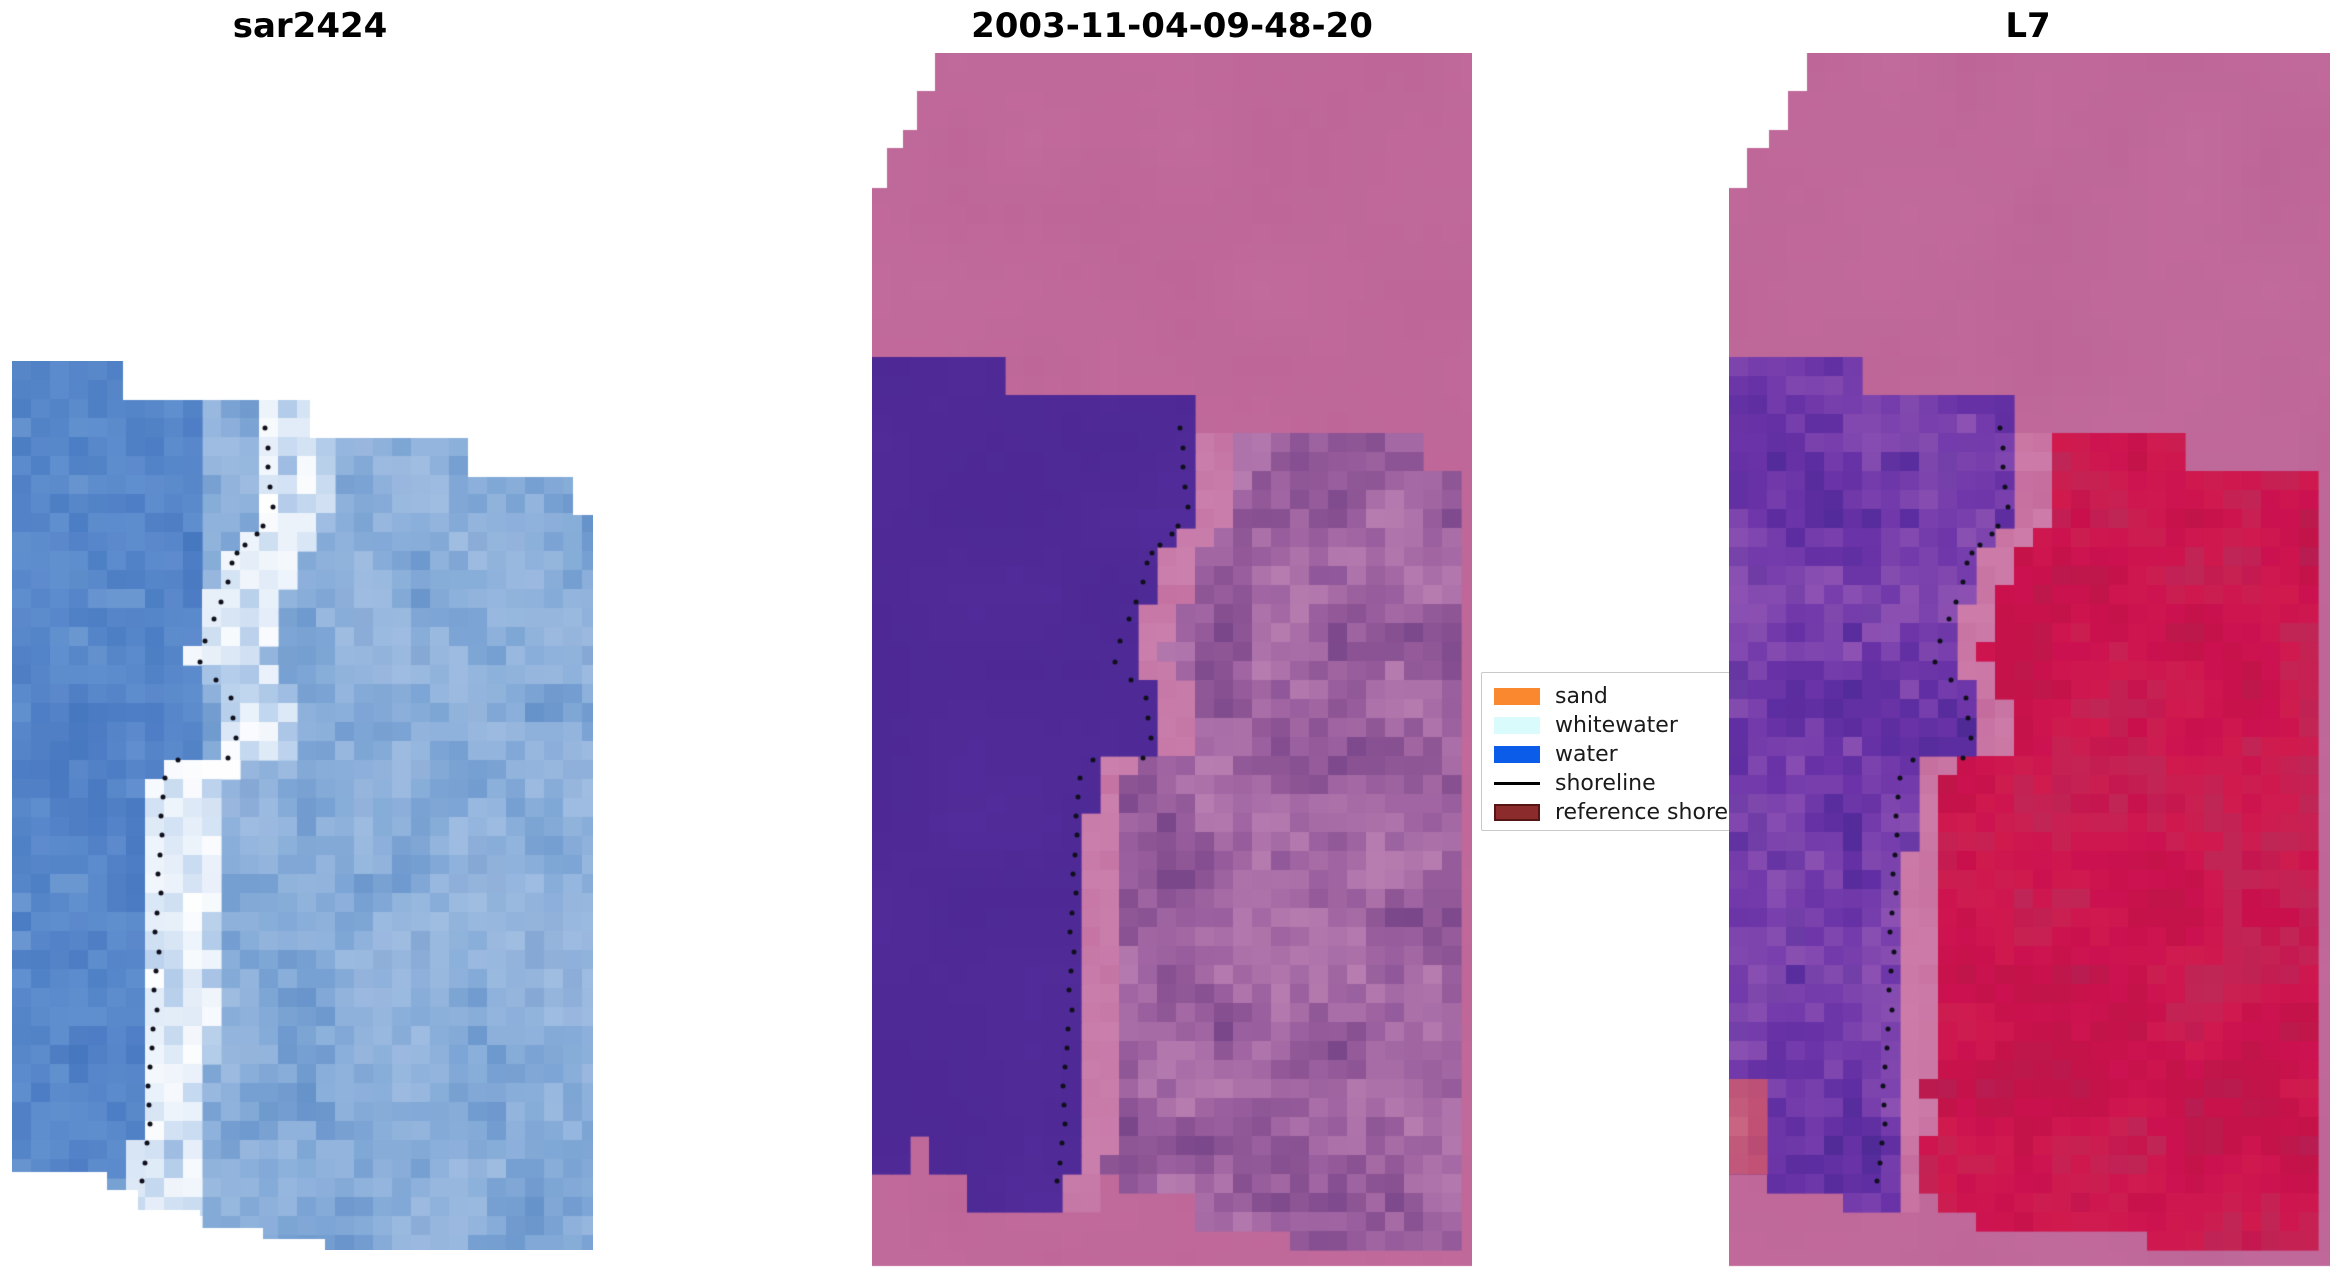  I want to click on legend-item-shoreline: shoreline, so click(1610, 783).